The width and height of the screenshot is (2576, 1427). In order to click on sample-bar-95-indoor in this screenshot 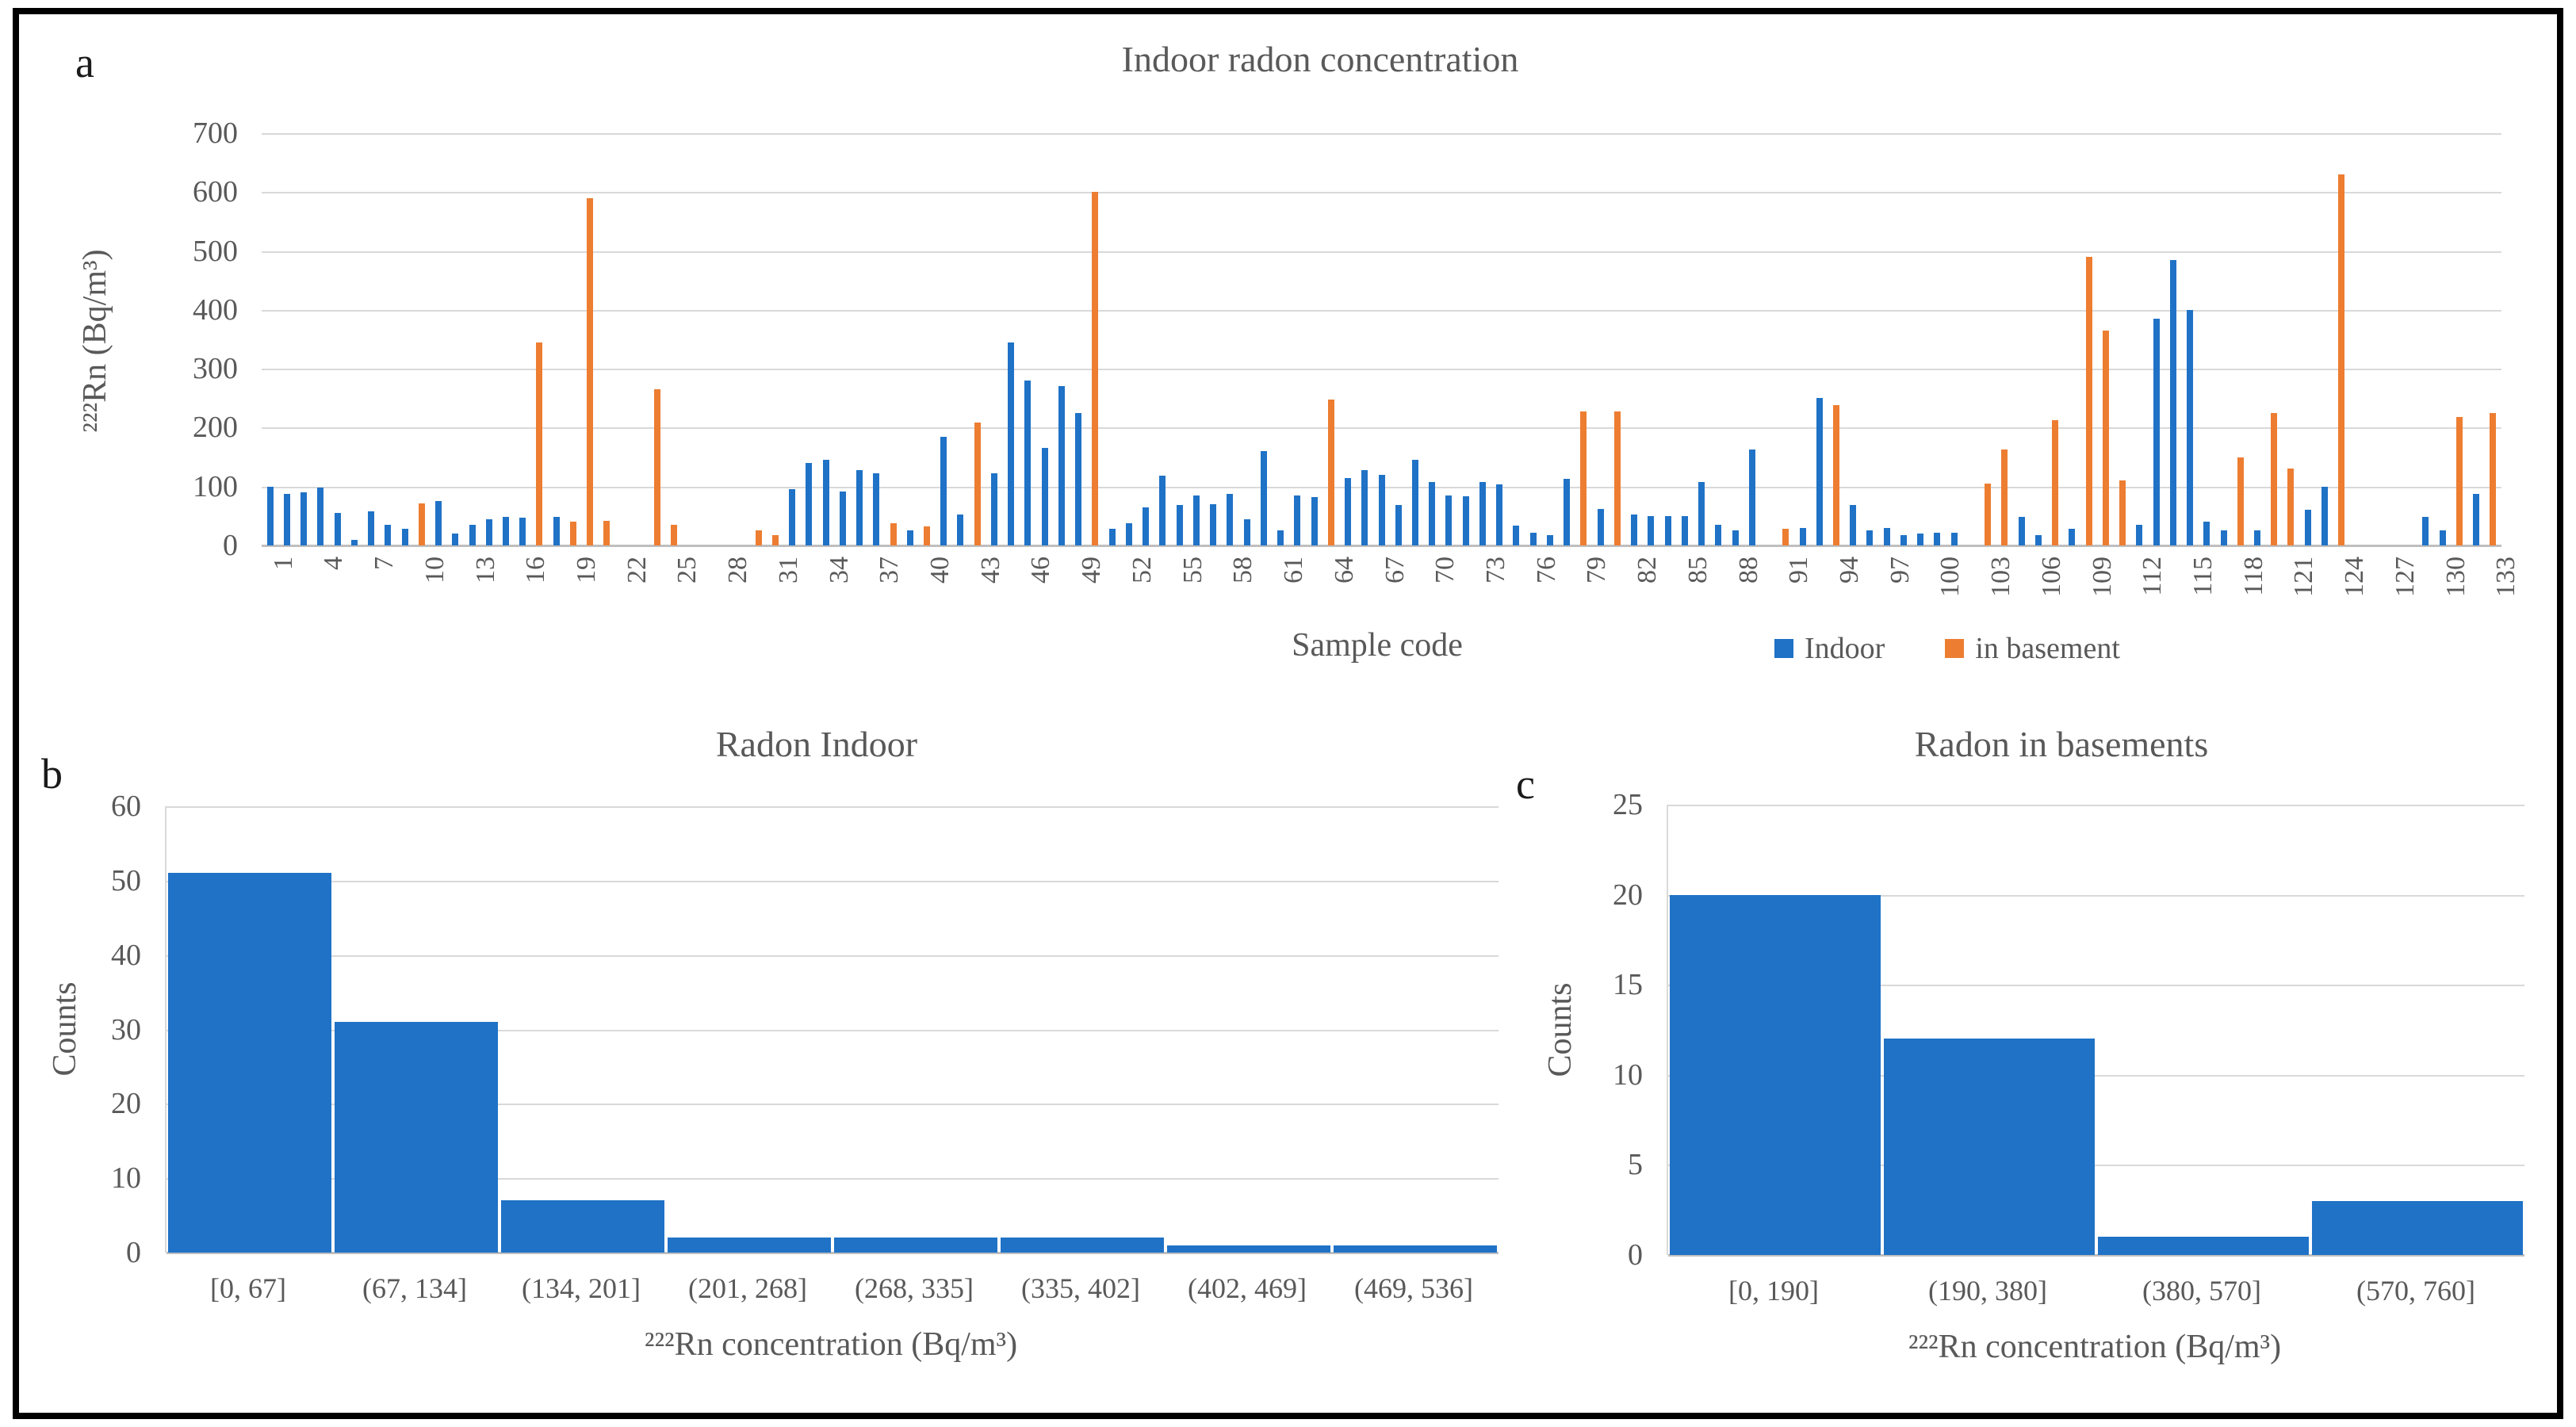, I will do `click(1853, 525)`.